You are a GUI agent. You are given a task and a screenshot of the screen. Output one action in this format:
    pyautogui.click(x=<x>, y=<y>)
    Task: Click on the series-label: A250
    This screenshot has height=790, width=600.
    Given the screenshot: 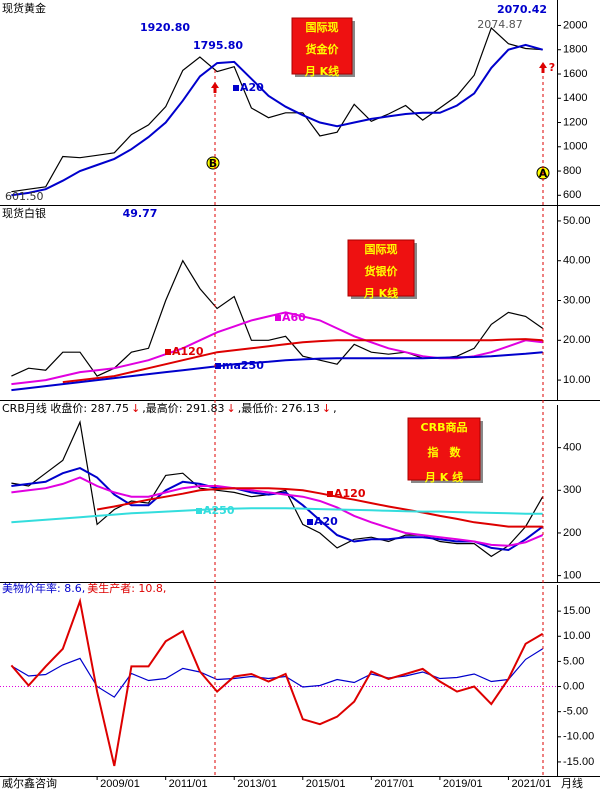 What is the action you would take?
    pyautogui.click(x=219, y=510)
    